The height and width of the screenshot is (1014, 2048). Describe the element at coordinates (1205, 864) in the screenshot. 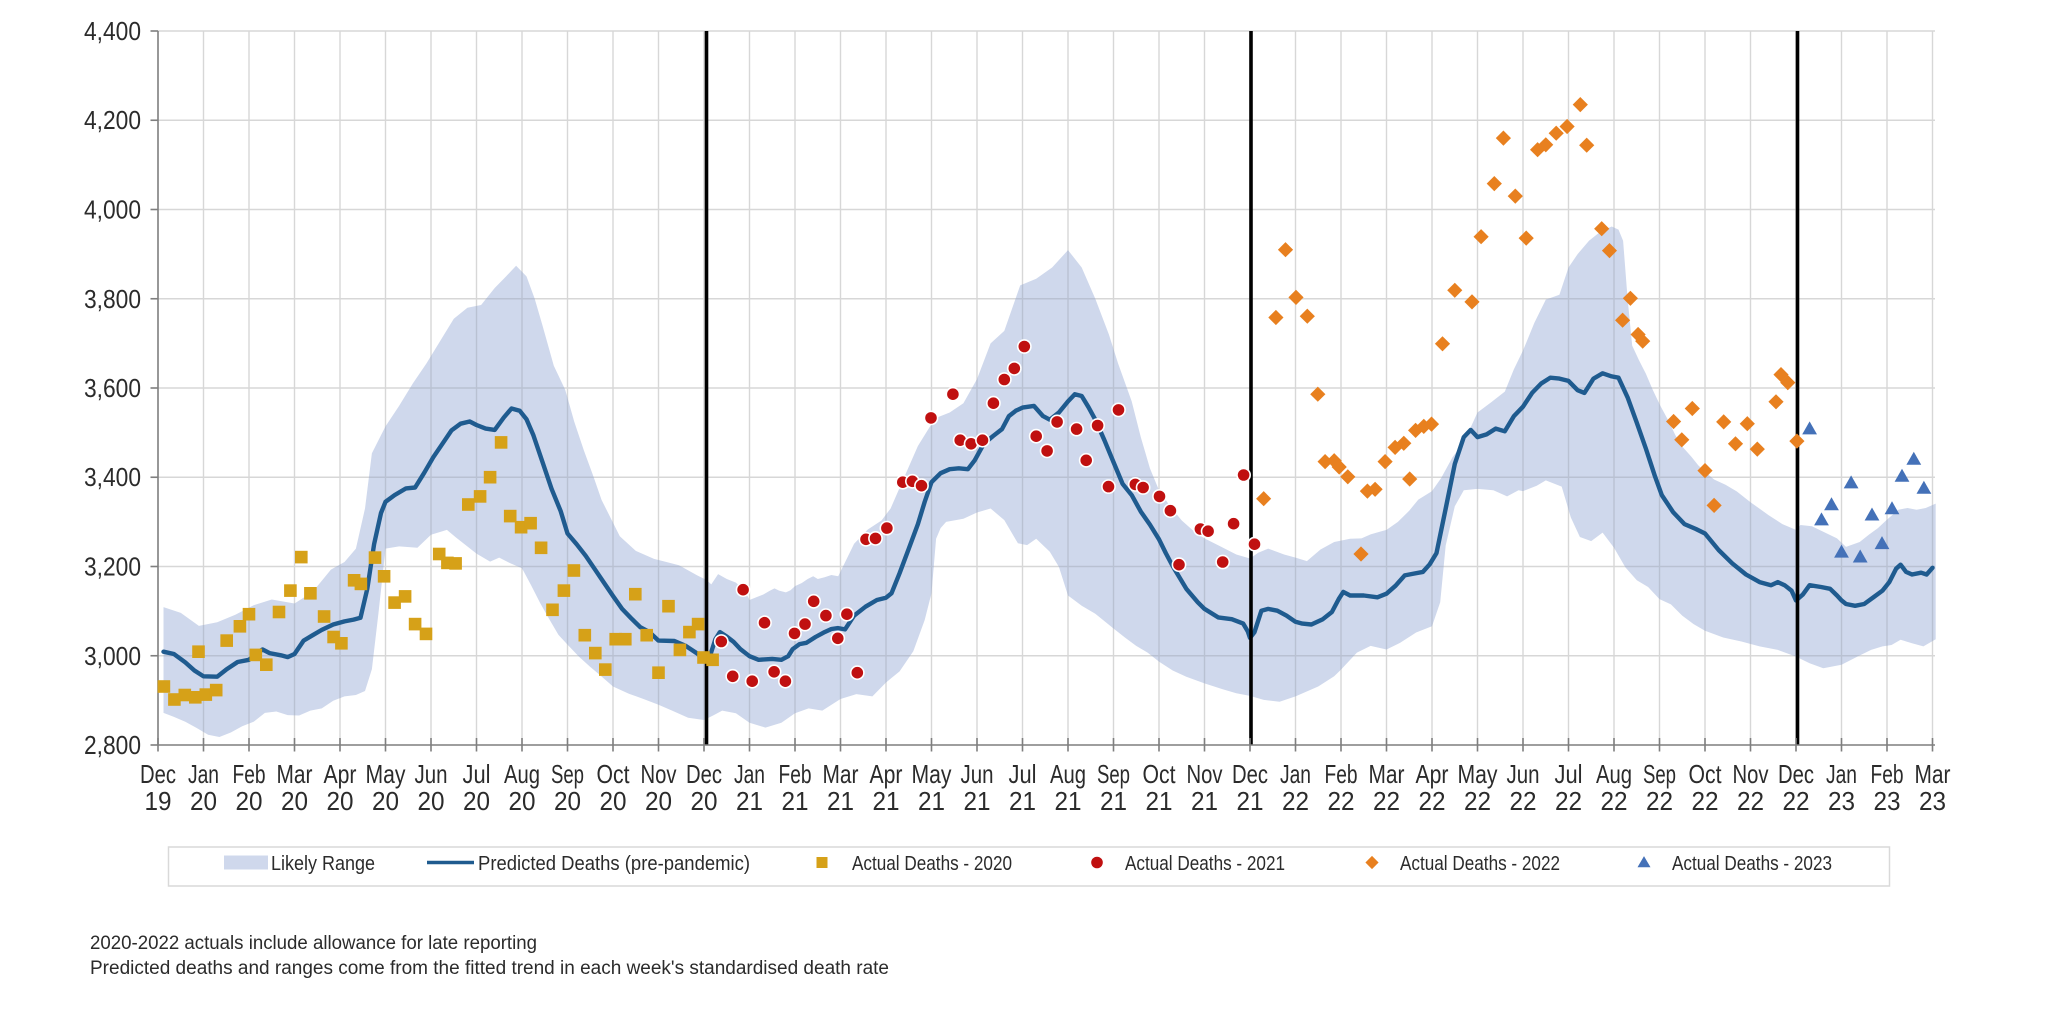

I see `svg-text: Actual Deaths - 2021` at that location.